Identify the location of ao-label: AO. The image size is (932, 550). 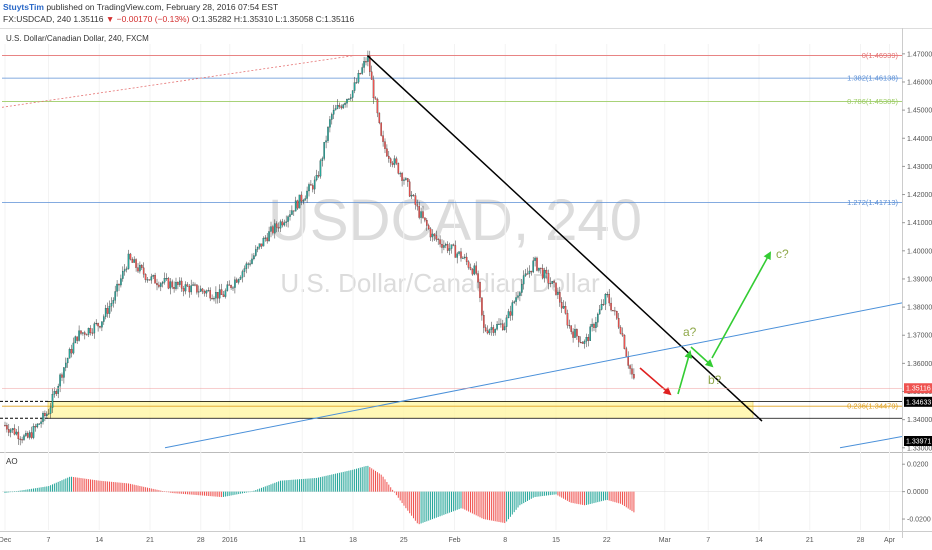
(12, 461).